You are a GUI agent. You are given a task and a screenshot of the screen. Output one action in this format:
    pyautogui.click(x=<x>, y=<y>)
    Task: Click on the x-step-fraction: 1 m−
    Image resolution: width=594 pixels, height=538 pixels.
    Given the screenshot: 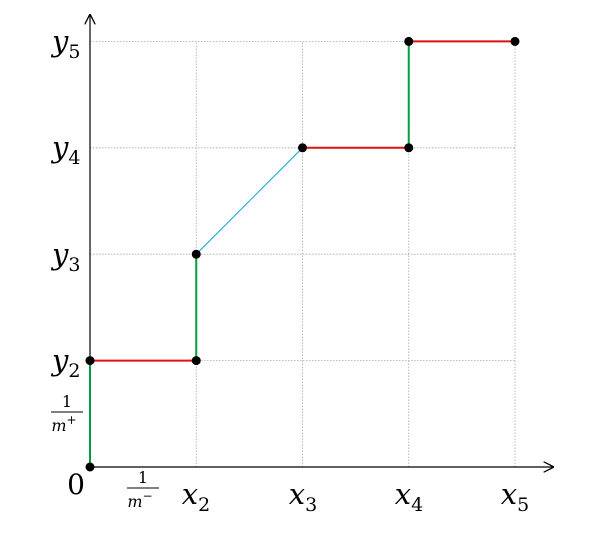 What is the action you would take?
    pyautogui.click(x=143, y=489)
    